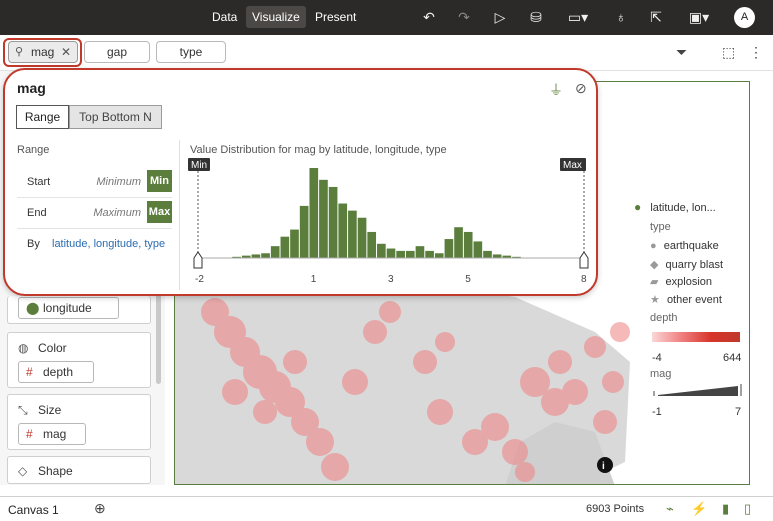 The image size is (773, 521). Describe the element at coordinates (653, 246) in the screenshot. I see `circle-icon: ●` at that location.